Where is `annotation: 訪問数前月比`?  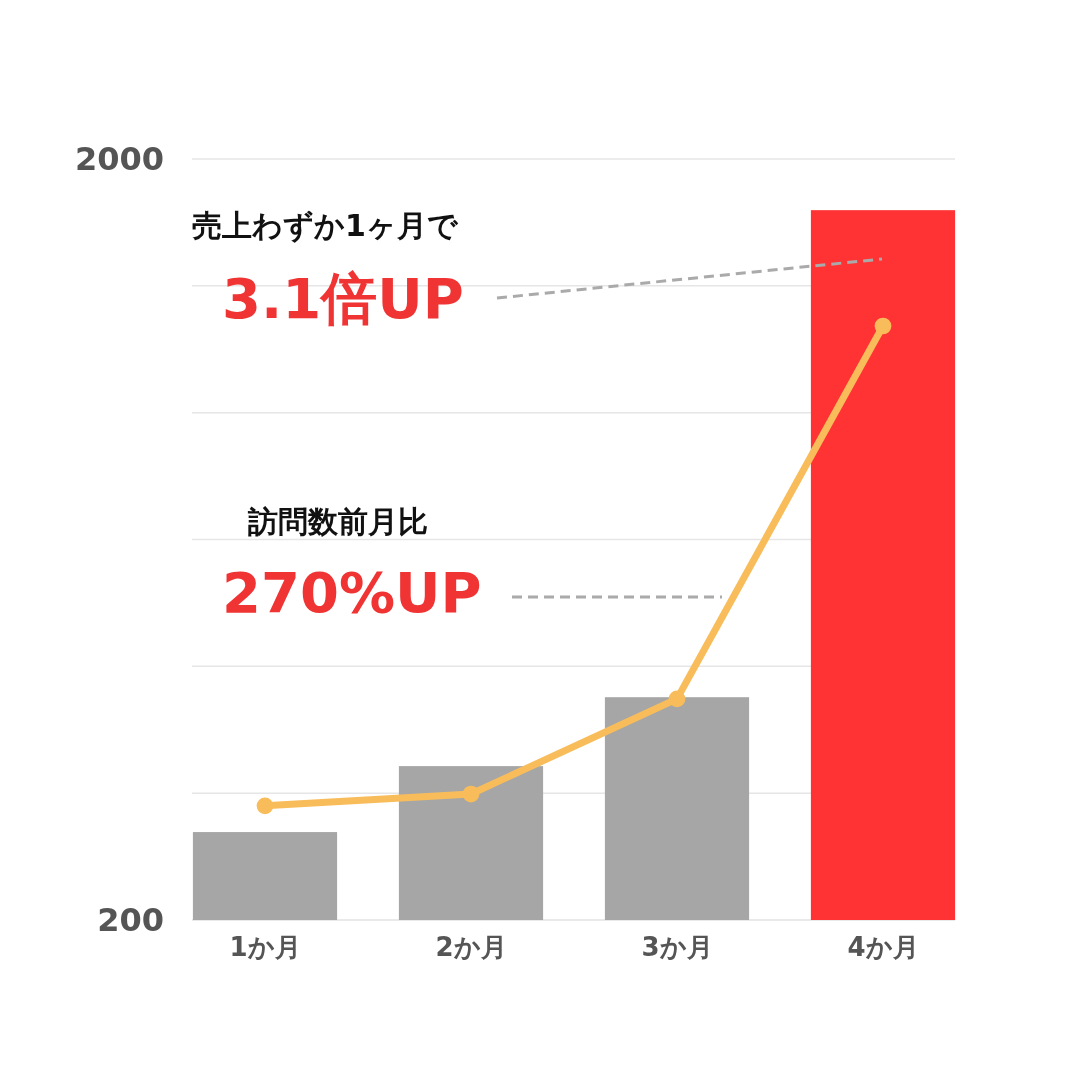
annotation: 訪問数前月比 is located at coordinates (337, 521).